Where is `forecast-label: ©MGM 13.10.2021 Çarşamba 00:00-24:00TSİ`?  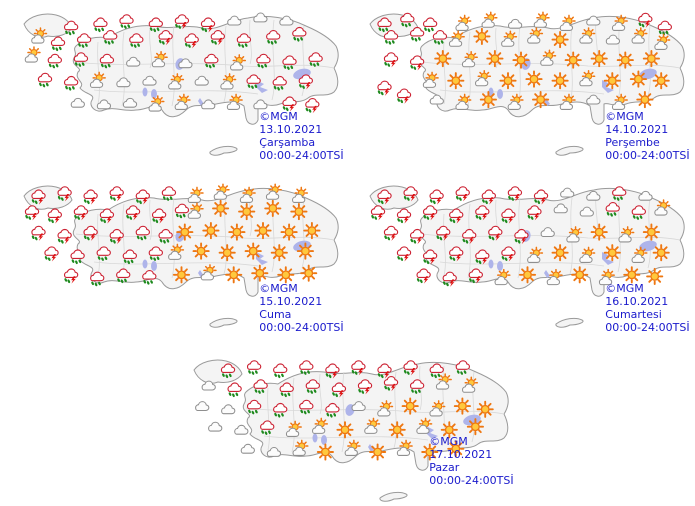
forecast-label: ©MGM 13.10.2021 Çarşamba 00:00-24:00TSİ is located at coordinates (301, 136).